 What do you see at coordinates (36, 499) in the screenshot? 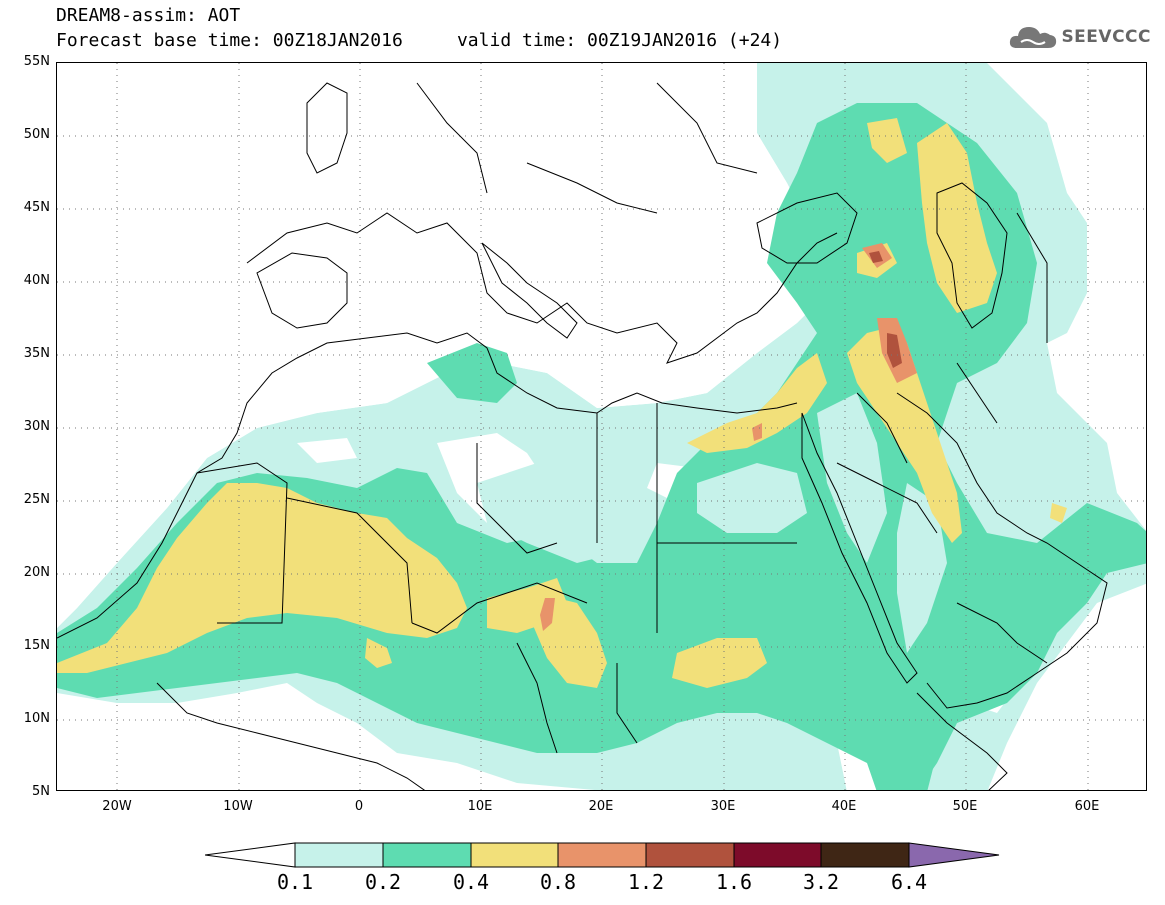
I see `lat-label: 25N` at bounding box center [36, 499].